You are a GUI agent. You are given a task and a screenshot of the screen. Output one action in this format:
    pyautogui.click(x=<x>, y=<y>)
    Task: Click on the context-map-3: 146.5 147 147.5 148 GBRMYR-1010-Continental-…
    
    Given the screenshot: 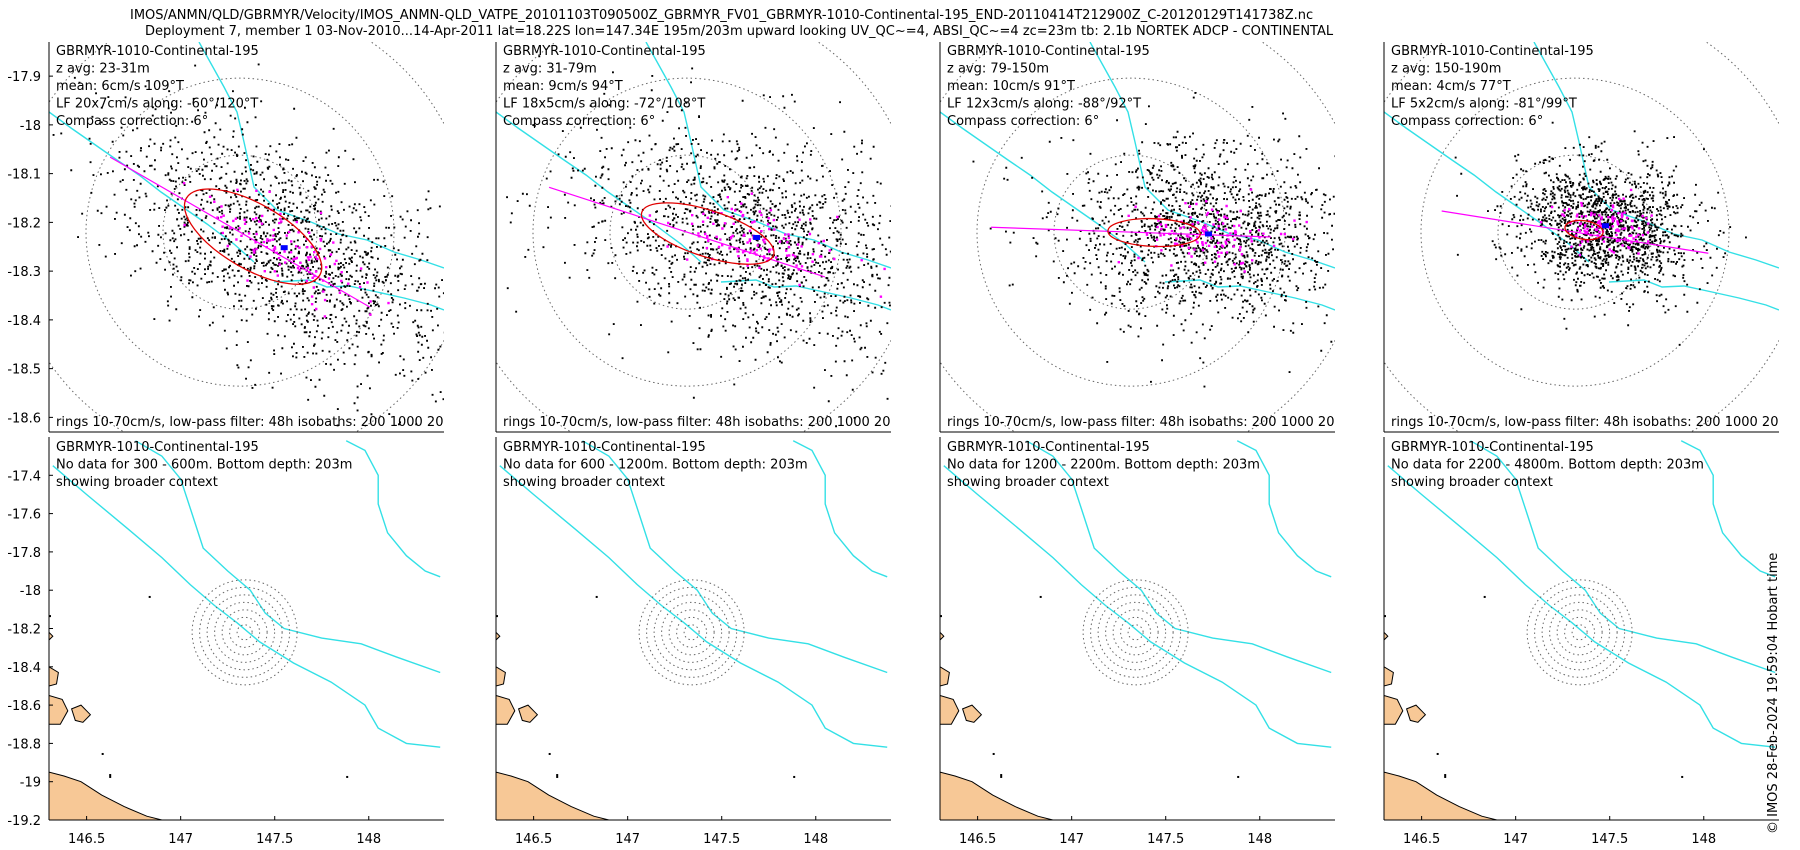 What is the action you would take?
    pyautogui.click(x=1137, y=642)
    